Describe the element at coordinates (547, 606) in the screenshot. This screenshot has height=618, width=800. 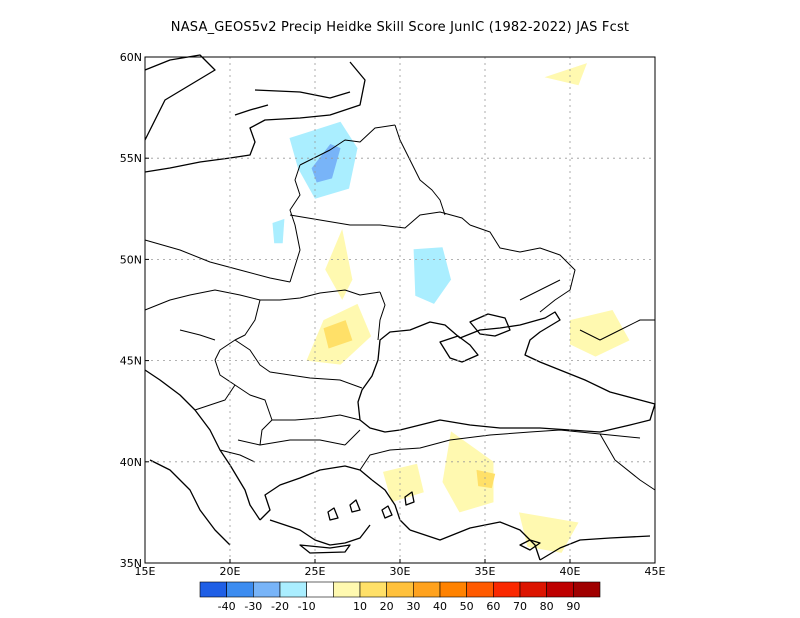
I see `colorbar-label: 80` at that location.